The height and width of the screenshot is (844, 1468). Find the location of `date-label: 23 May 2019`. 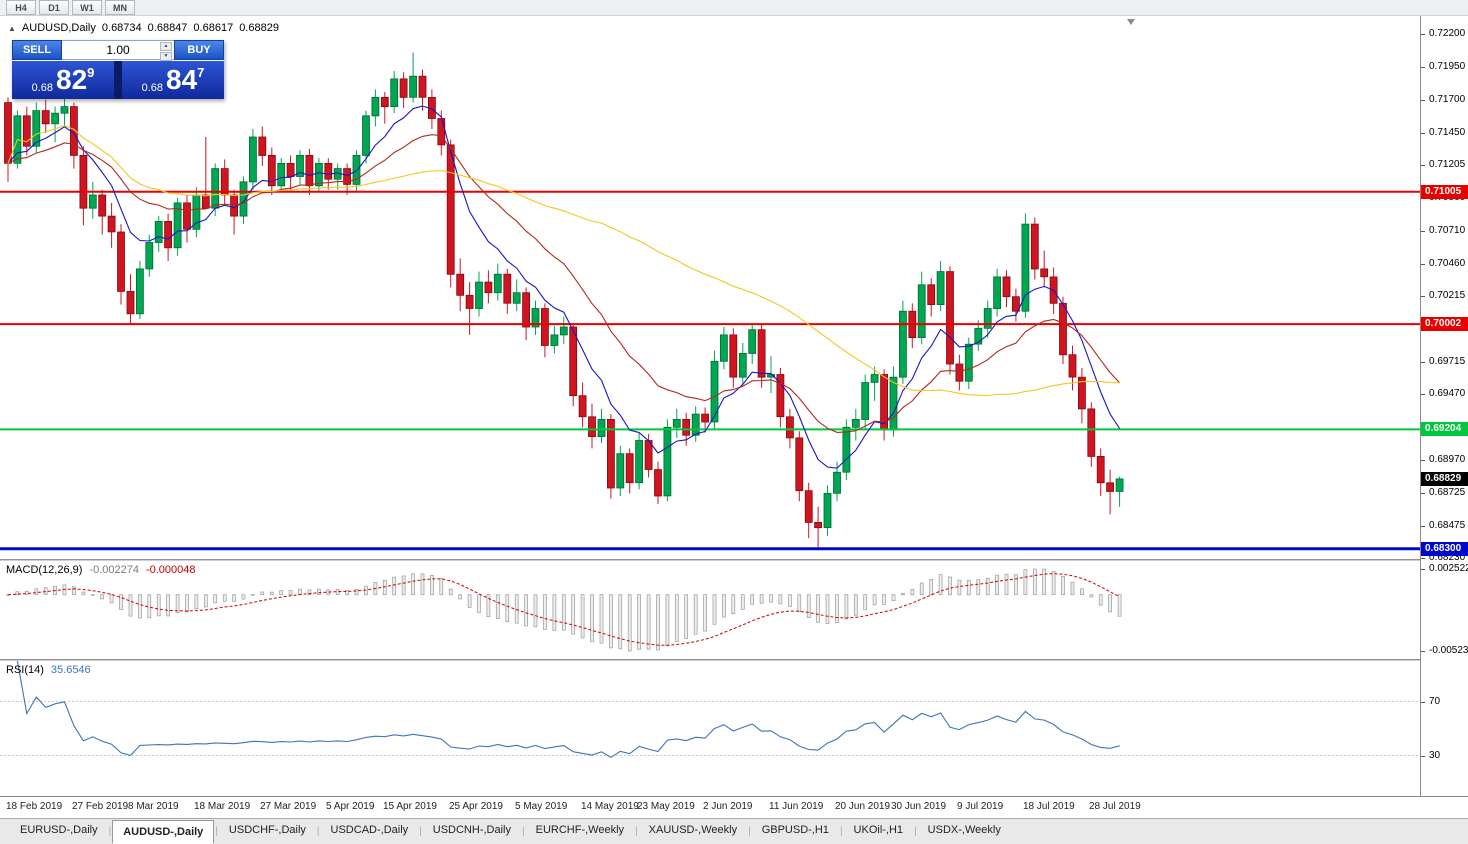

date-label: 23 May 2019 is located at coordinates (666, 806).